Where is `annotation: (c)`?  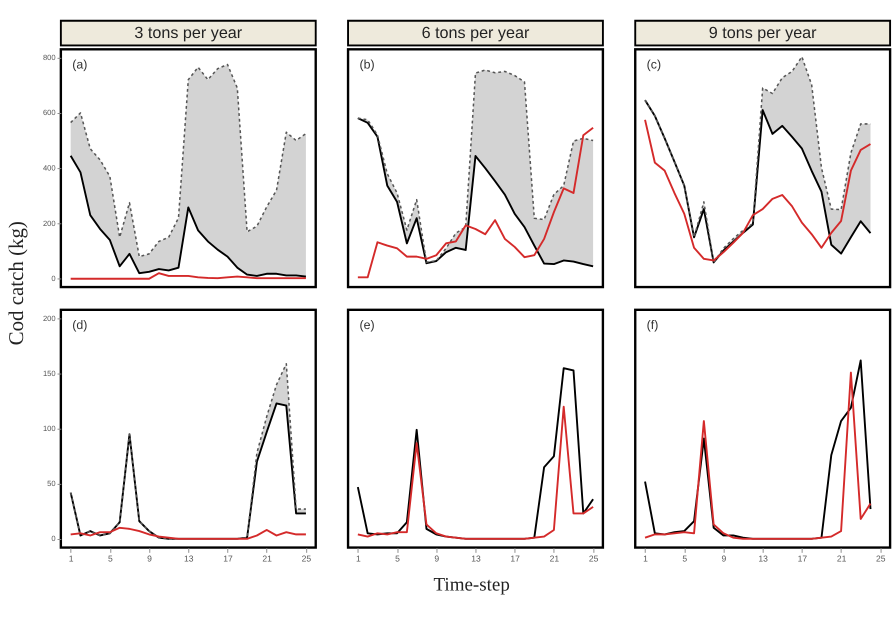 annotation: (c) is located at coordinates (654, 64).